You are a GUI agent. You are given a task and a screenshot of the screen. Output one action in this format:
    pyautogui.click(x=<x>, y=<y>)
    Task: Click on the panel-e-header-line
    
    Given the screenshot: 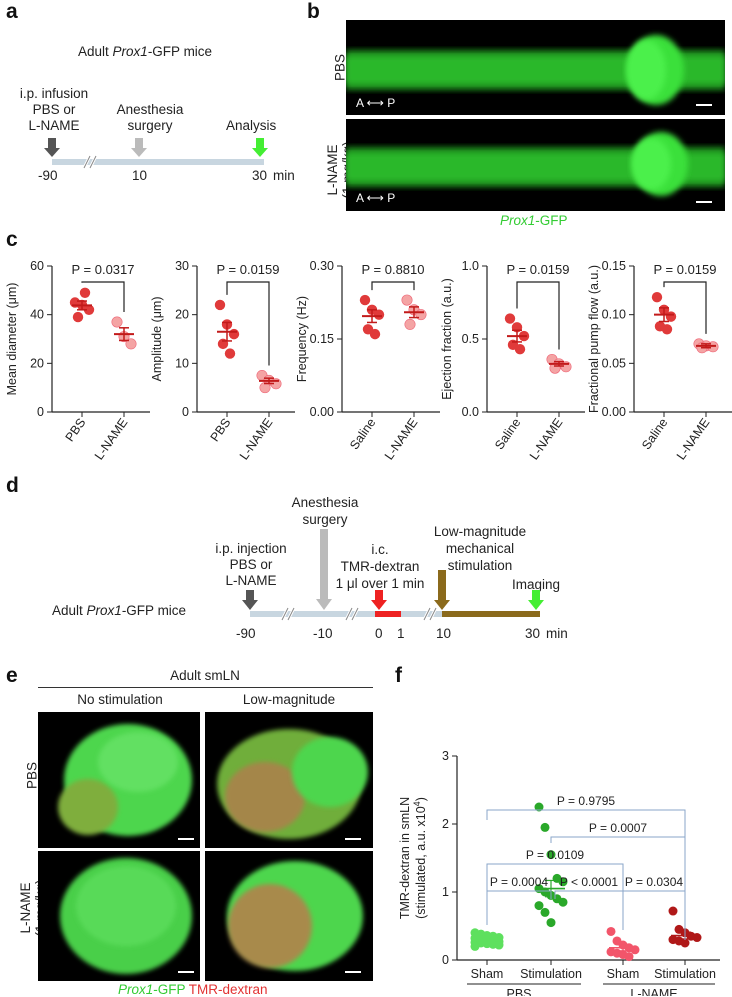 What is the action you would take?
    pyautogui.click(x=205, y=687)
    